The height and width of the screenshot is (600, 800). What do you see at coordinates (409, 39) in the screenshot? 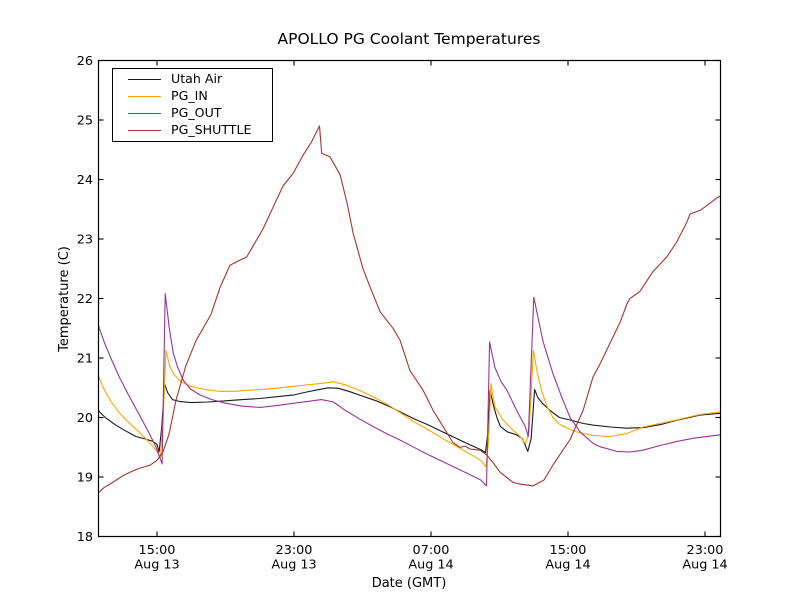
I see `chart-title: APOLLO PG Coolant Temperatures` at bounding box center [409, 39].